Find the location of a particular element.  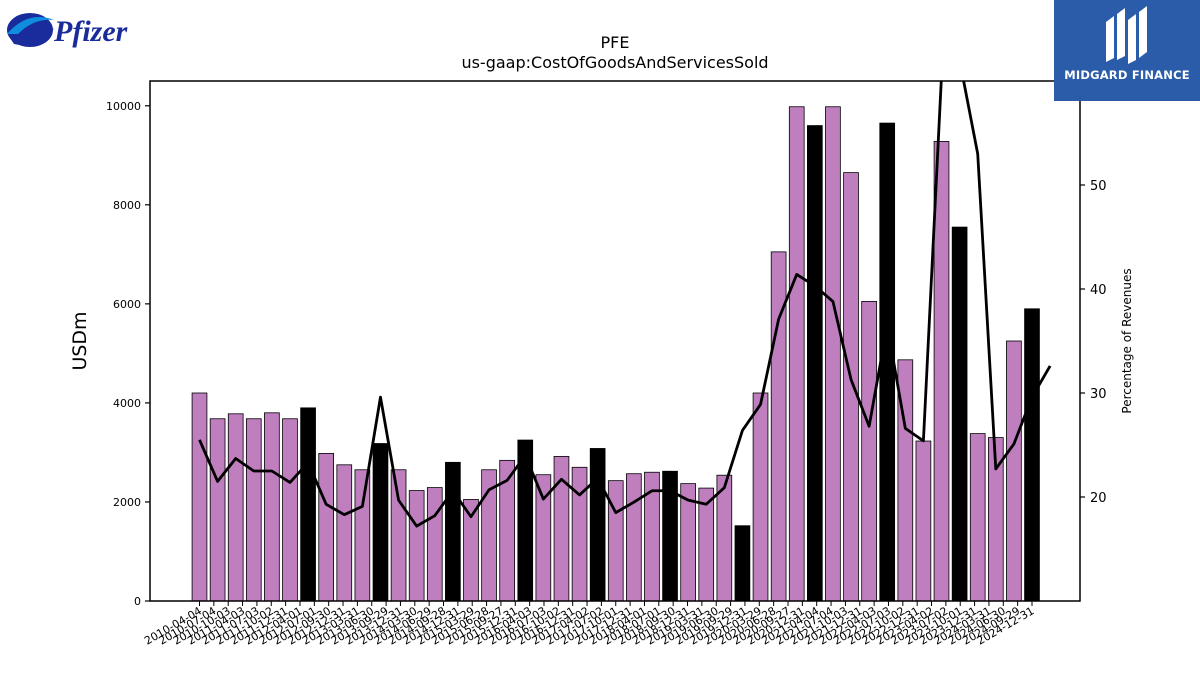

y2-tick-label: 50 is located at coordinates (1098, 186).